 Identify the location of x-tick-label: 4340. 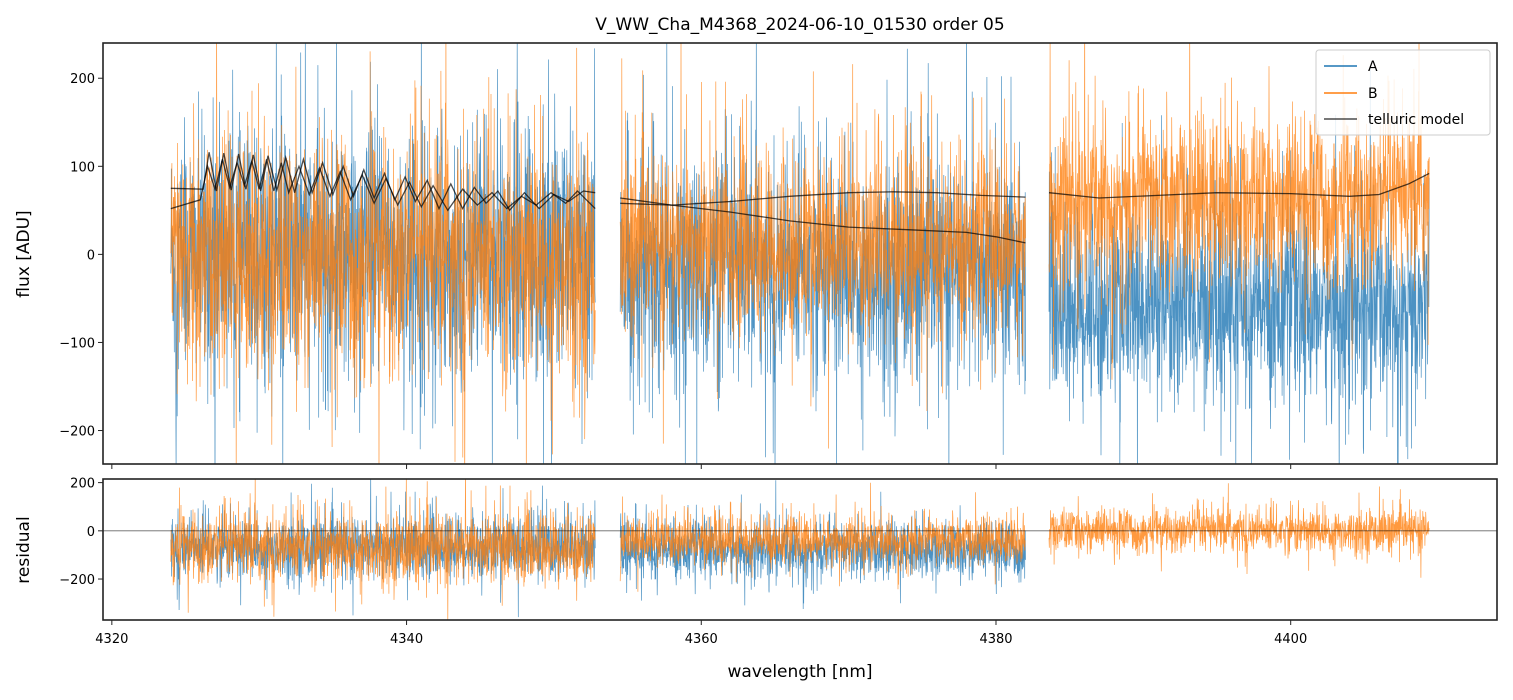
(406, 639).